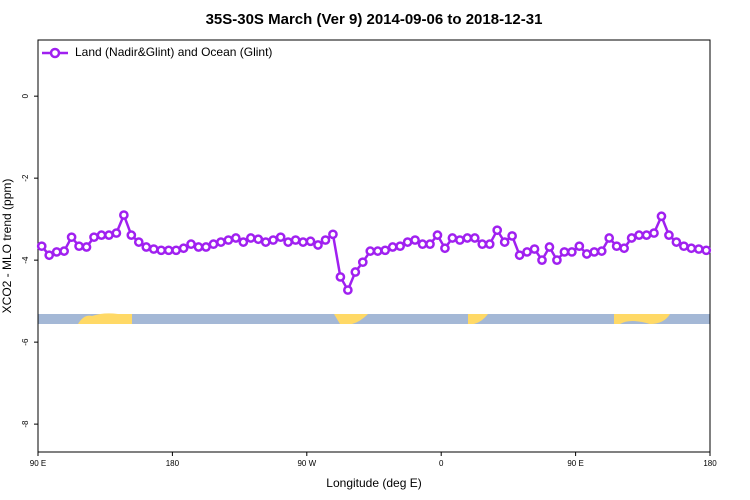 Image resolution: width=750 pixels, height=500 pixels. Describe the element at coordinates (306, 463) in the screenshot. I see `x-tick-label: 90 W` at that location.